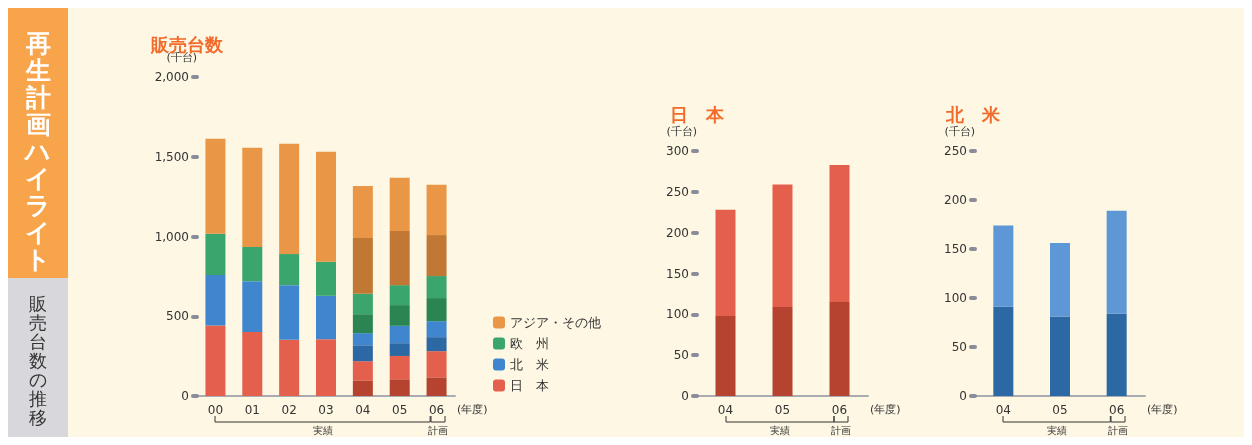  What do you see at coordinates (177, 316) in the screenshot?
I see `y-tick-label: 500` at bounding box center [177, 316].